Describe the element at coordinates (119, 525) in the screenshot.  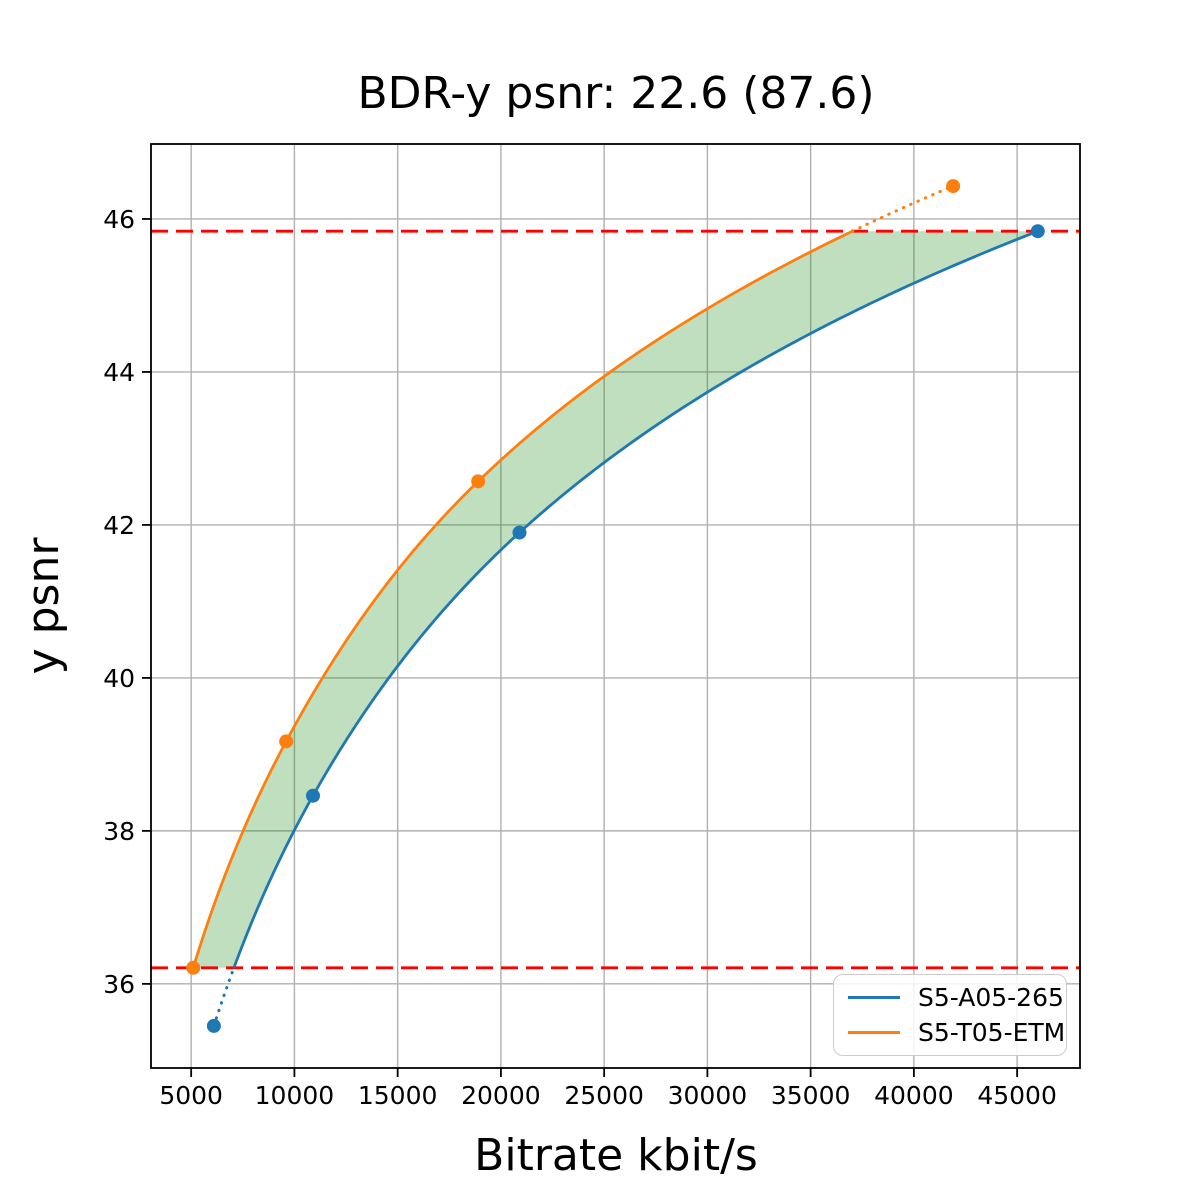
I see `y-tick-label: 42` at that location.